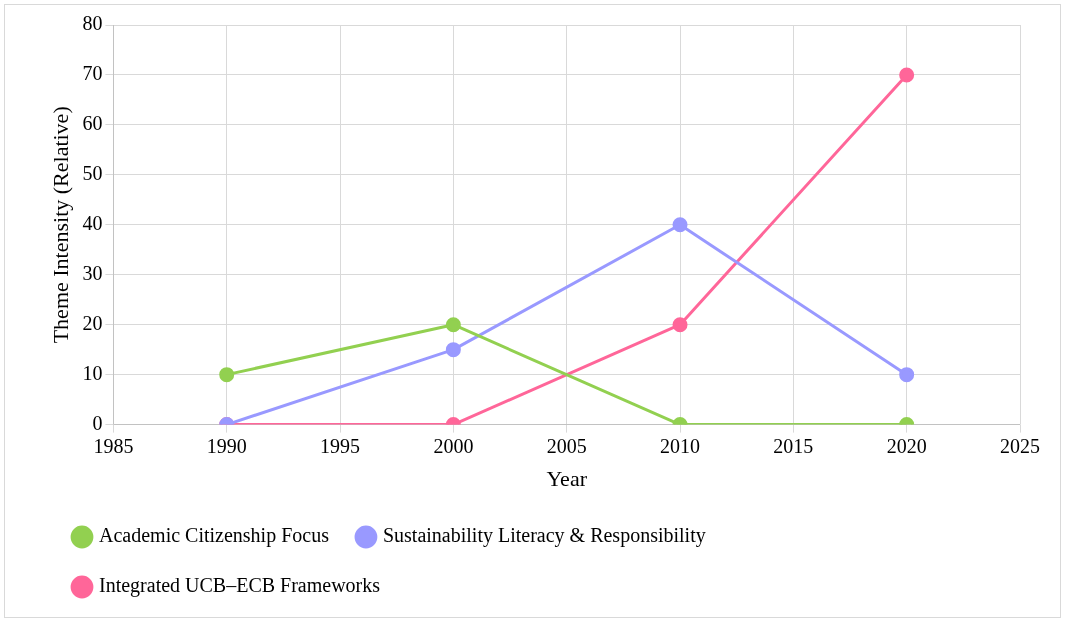  Describe the element at coordinates (97, 422) in the screenshot. I see `y-tick-label: 0` at that location.